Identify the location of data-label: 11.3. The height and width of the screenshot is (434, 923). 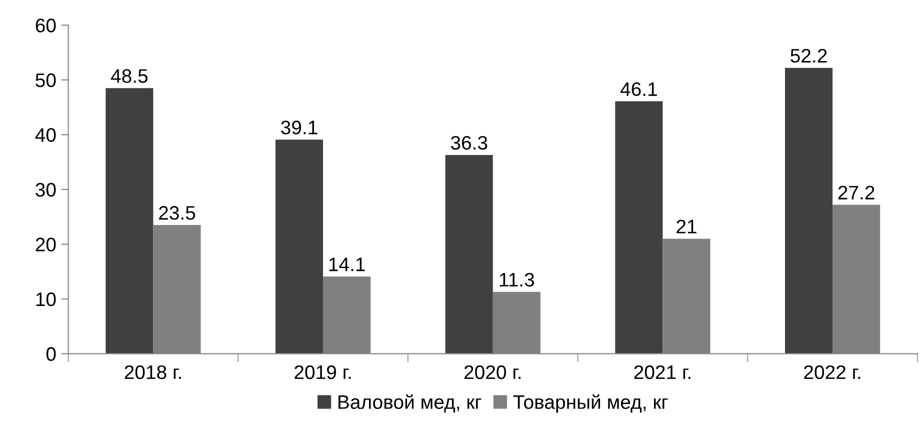
(517, 279).